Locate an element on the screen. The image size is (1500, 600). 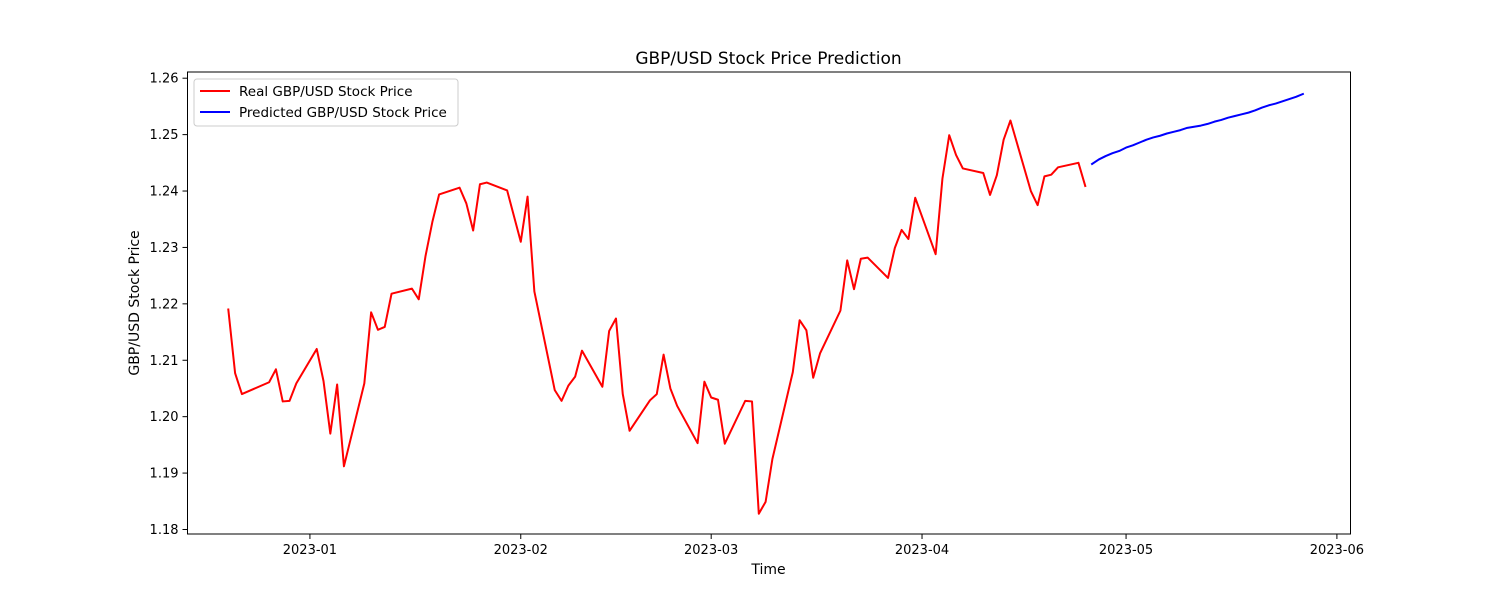
y-axis: 1.18 1.19 1.20 1.21 1.22 1.23 1.24 1.25 1.26 is located at coordinates (169, 305).